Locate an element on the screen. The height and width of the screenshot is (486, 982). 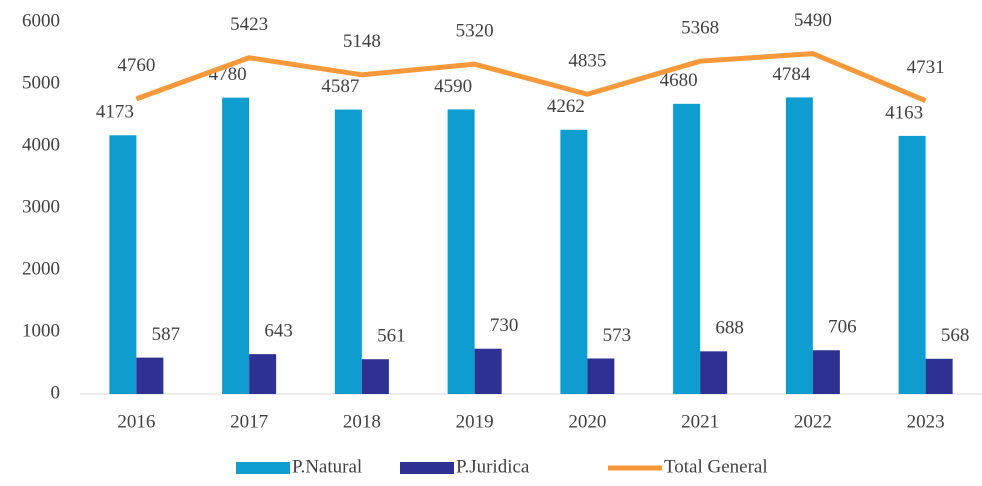
data-label: 4835 is located at coordinates (587, 61).